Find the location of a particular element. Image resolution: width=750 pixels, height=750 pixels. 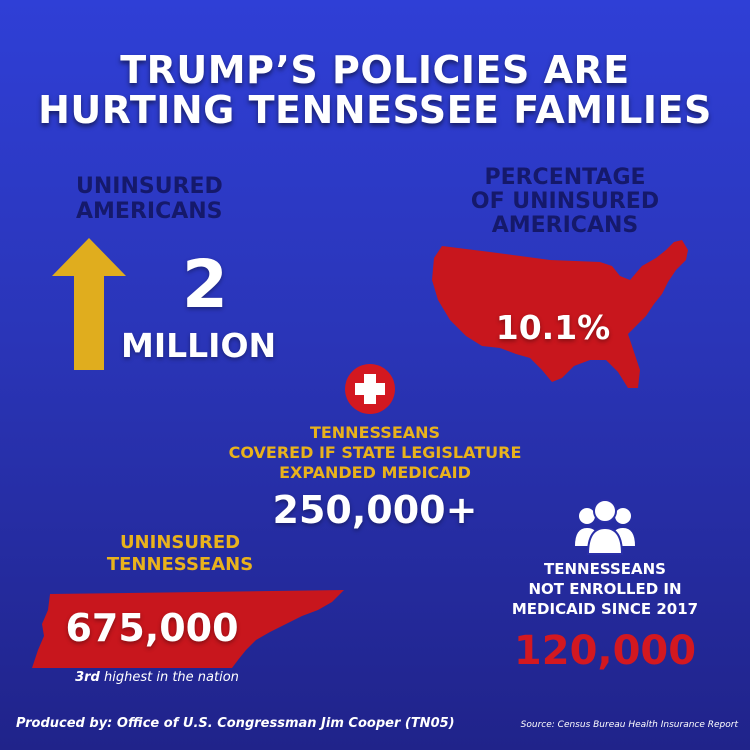

percentage-value: 10.1% is located at coordinates (553, 327).